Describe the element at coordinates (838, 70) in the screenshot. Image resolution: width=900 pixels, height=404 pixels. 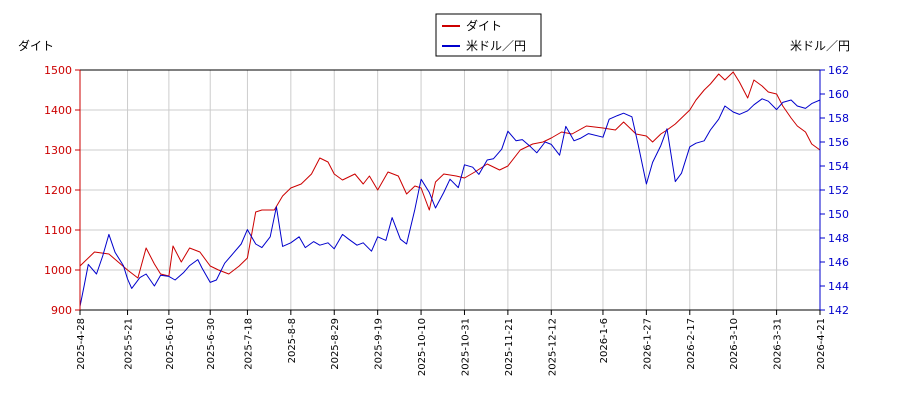
I see `right-tick-label: 162` at that location.